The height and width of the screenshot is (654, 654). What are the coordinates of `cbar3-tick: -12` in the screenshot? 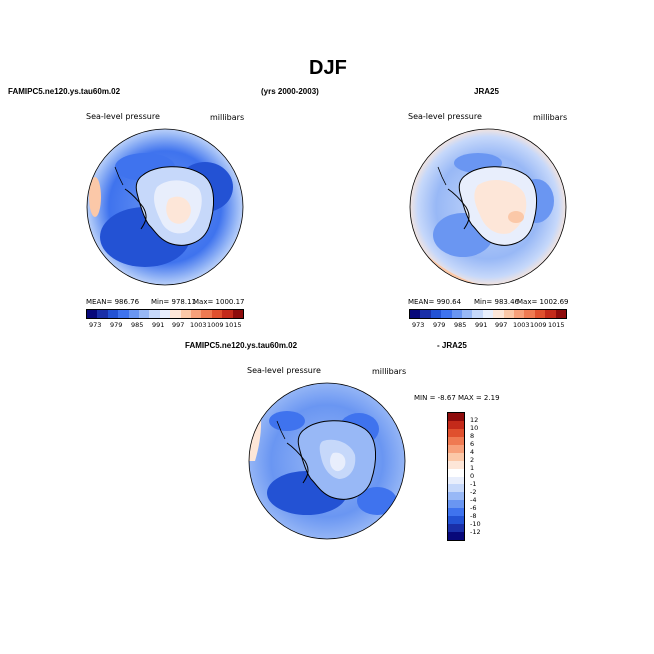 It's located at (475, 532).